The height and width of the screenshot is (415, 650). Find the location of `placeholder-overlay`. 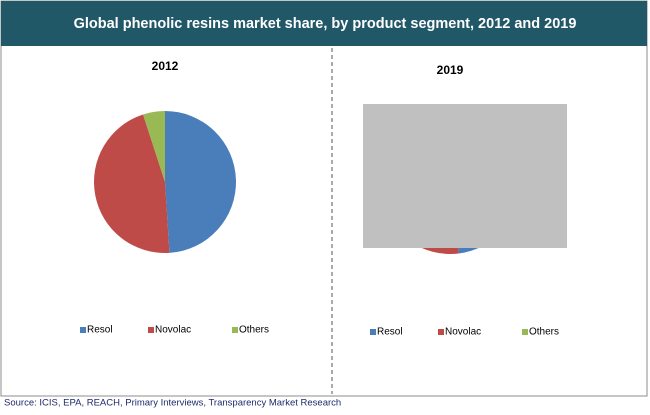

placeholder-overlay is located at coordinates (465, 176).